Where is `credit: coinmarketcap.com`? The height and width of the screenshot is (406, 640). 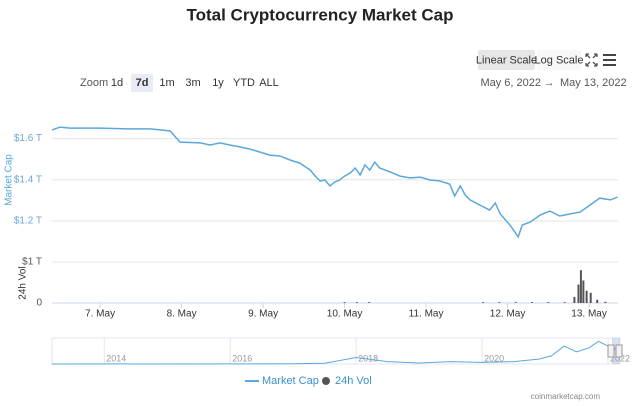 credit: coinmarketcap.com is located at coordinates (566, 396).